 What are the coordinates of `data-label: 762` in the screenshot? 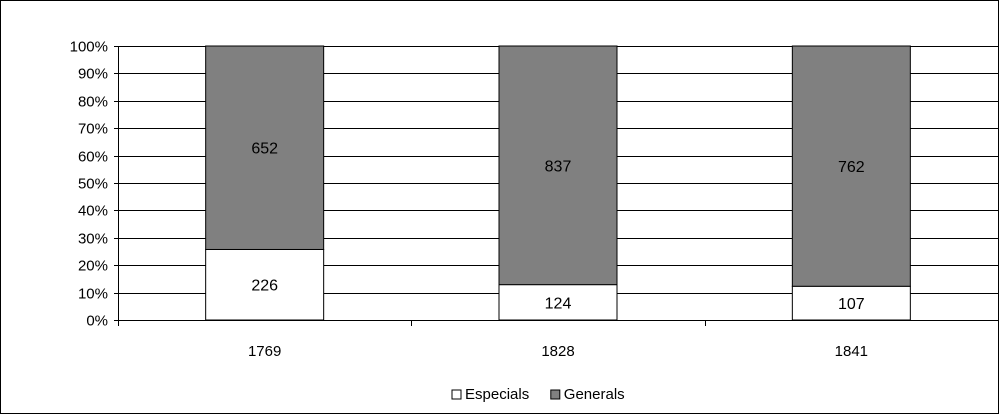 It's located at (851, 167).